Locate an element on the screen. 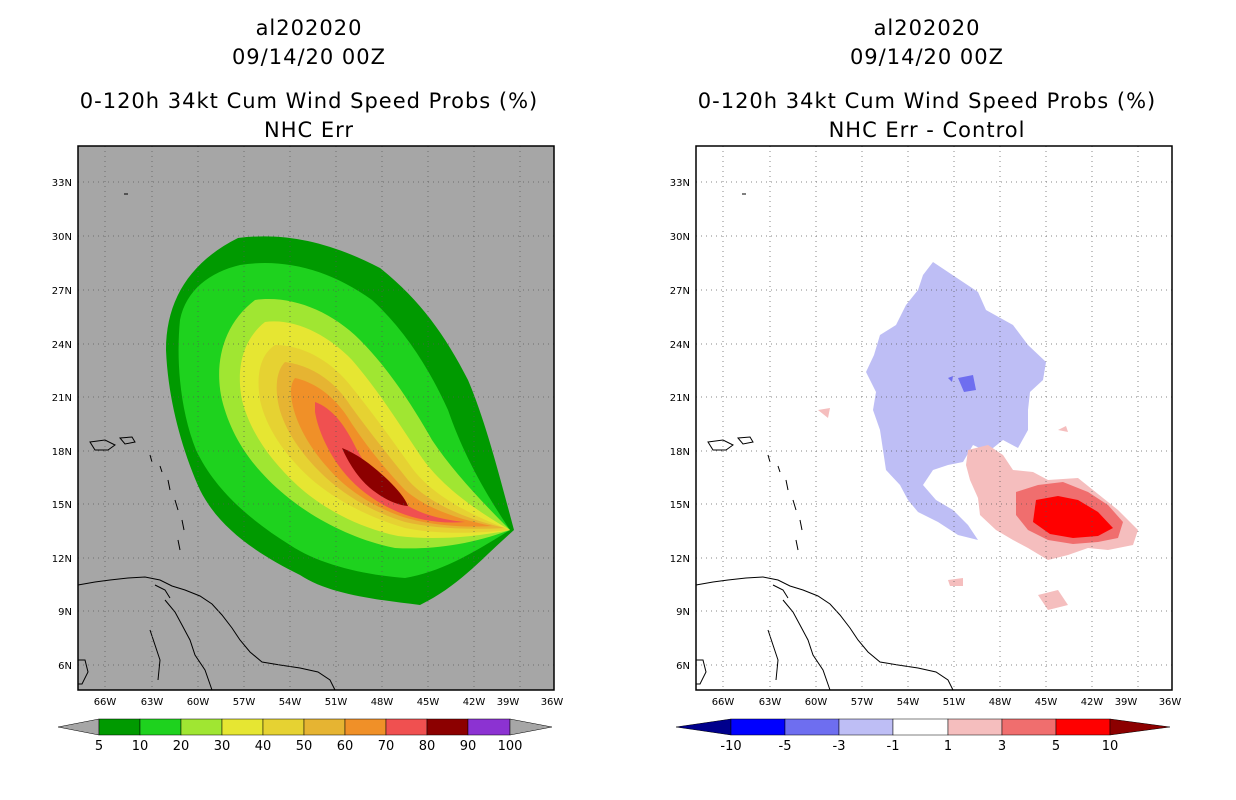 The width and height of the screenshot is (1236, 800). colorbar-label: -3 is located at coordinates (839, 746).